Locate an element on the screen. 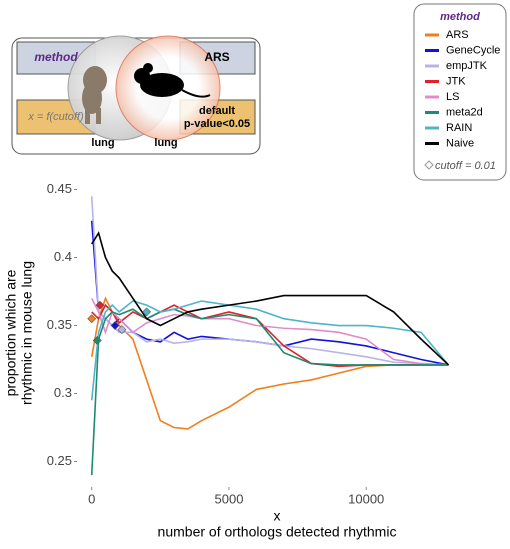 This screenshot has width=510, height=549. y-tick-label: 0.4 is located at coordinates (63, 256).